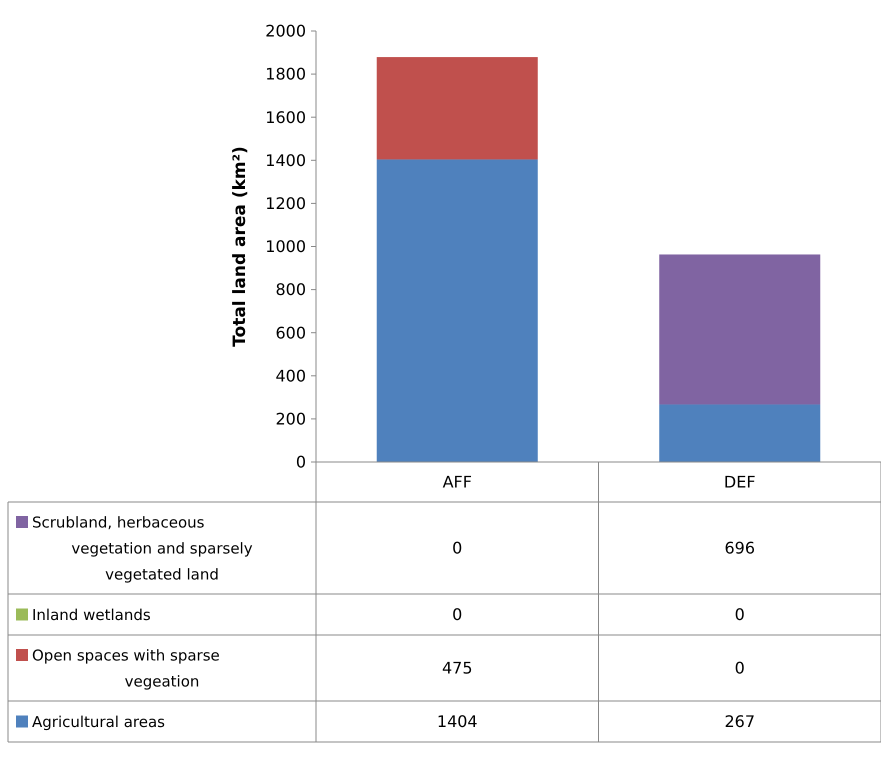 The width and height of the screenshot is (881, 760). Describe the element at coordinates (301, 462) in the screenshot. I see `y-tick-label: 0` at that location.